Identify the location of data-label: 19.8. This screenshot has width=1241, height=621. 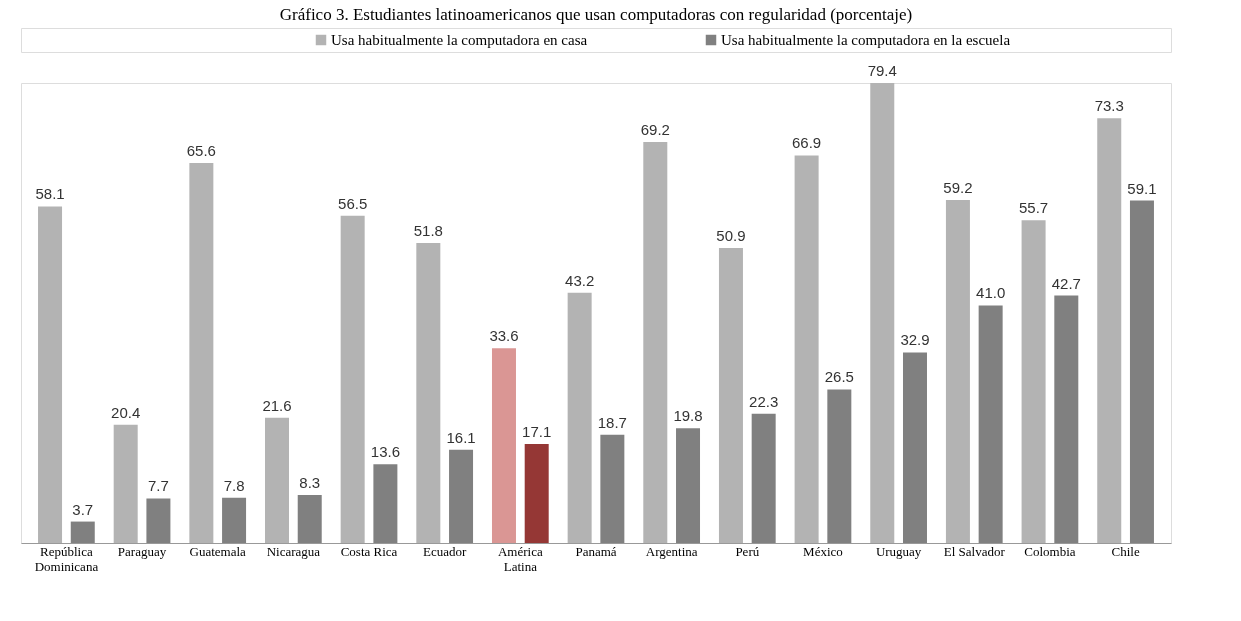
(688, 416).